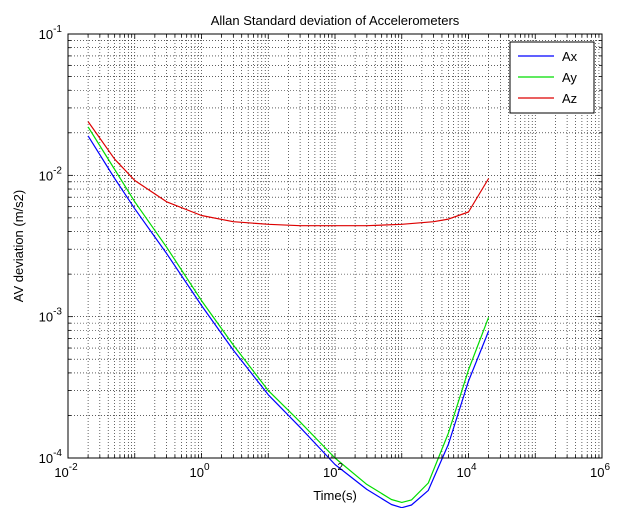 This screenshot has height=508, width=630. What do you see at coordinates (569, 77) in the screenshot?
I see `legend-label-ay: Ay` at bounding box center [569, 77].